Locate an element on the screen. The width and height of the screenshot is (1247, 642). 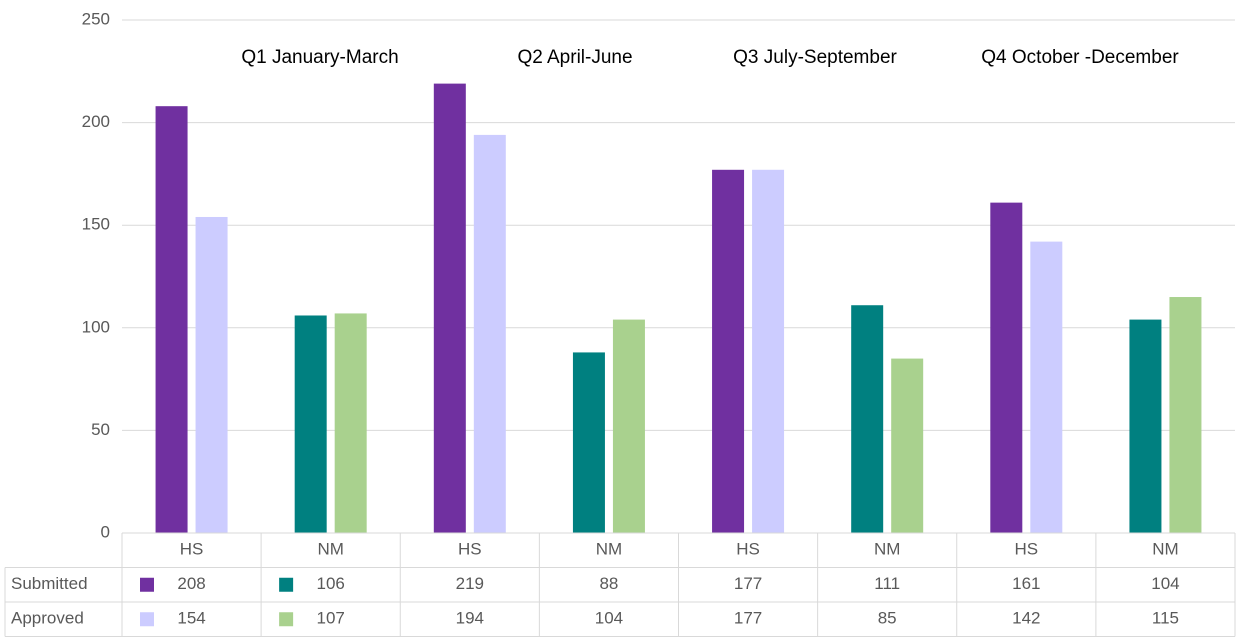
legend-label: Submitted is located at coordinates (49, 583).